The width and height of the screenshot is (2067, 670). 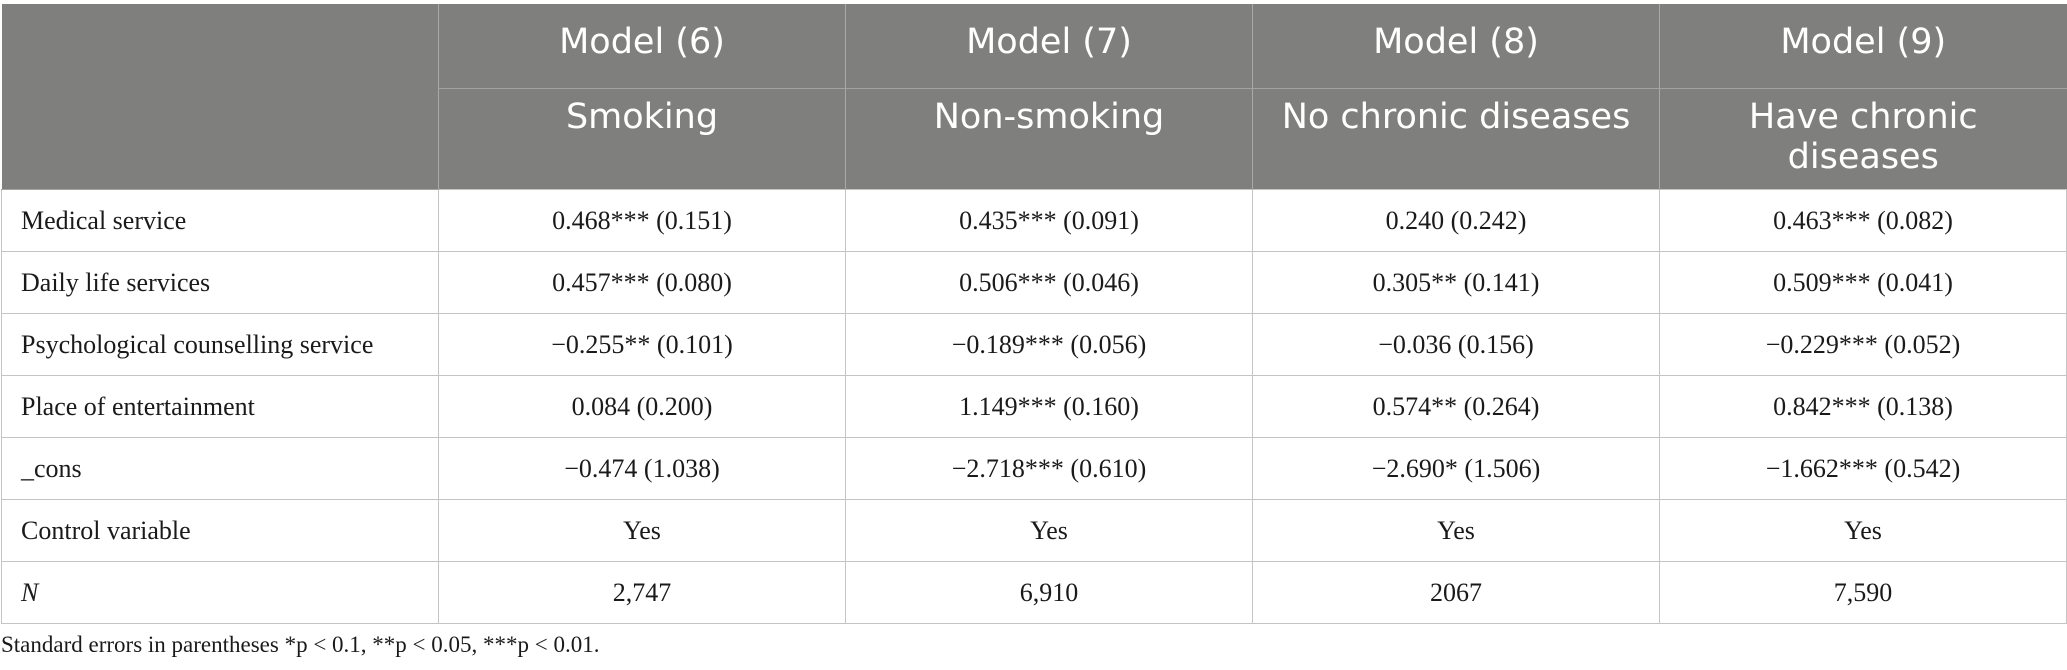 I want to click on header-group-smoking: Smoking, so click(x=642, y=139).